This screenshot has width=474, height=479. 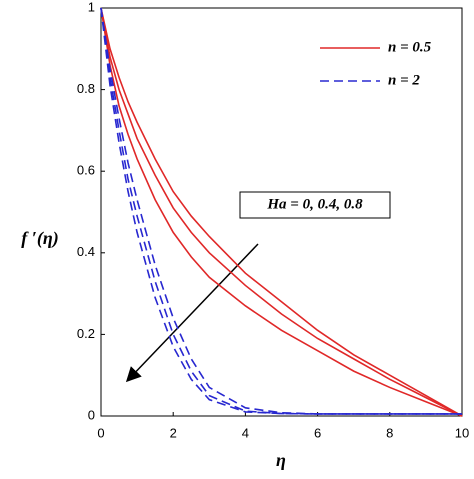 I want to click on y-tick-label: 0.8, so click(x=86, y=88).